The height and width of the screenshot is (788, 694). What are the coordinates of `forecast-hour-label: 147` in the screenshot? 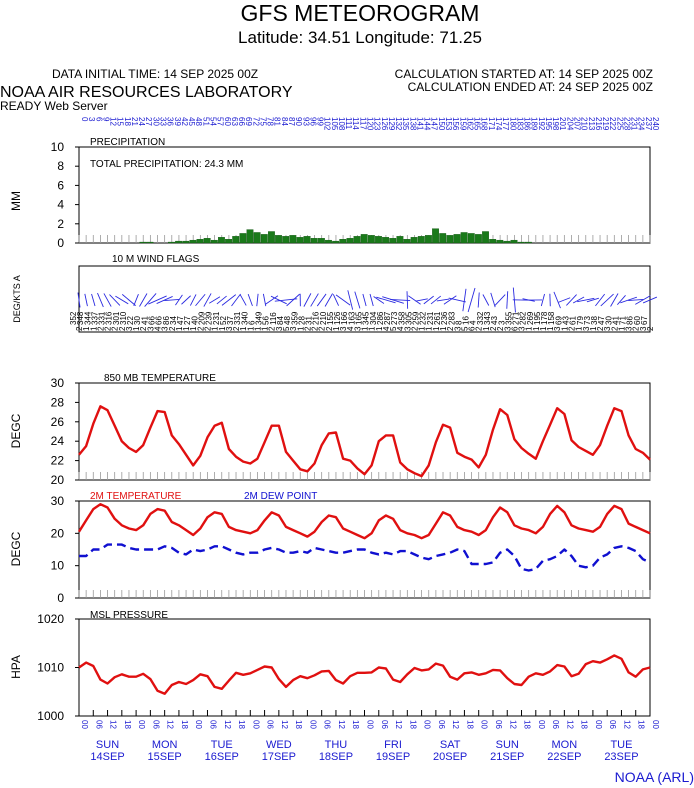 It's located at (434, 124).